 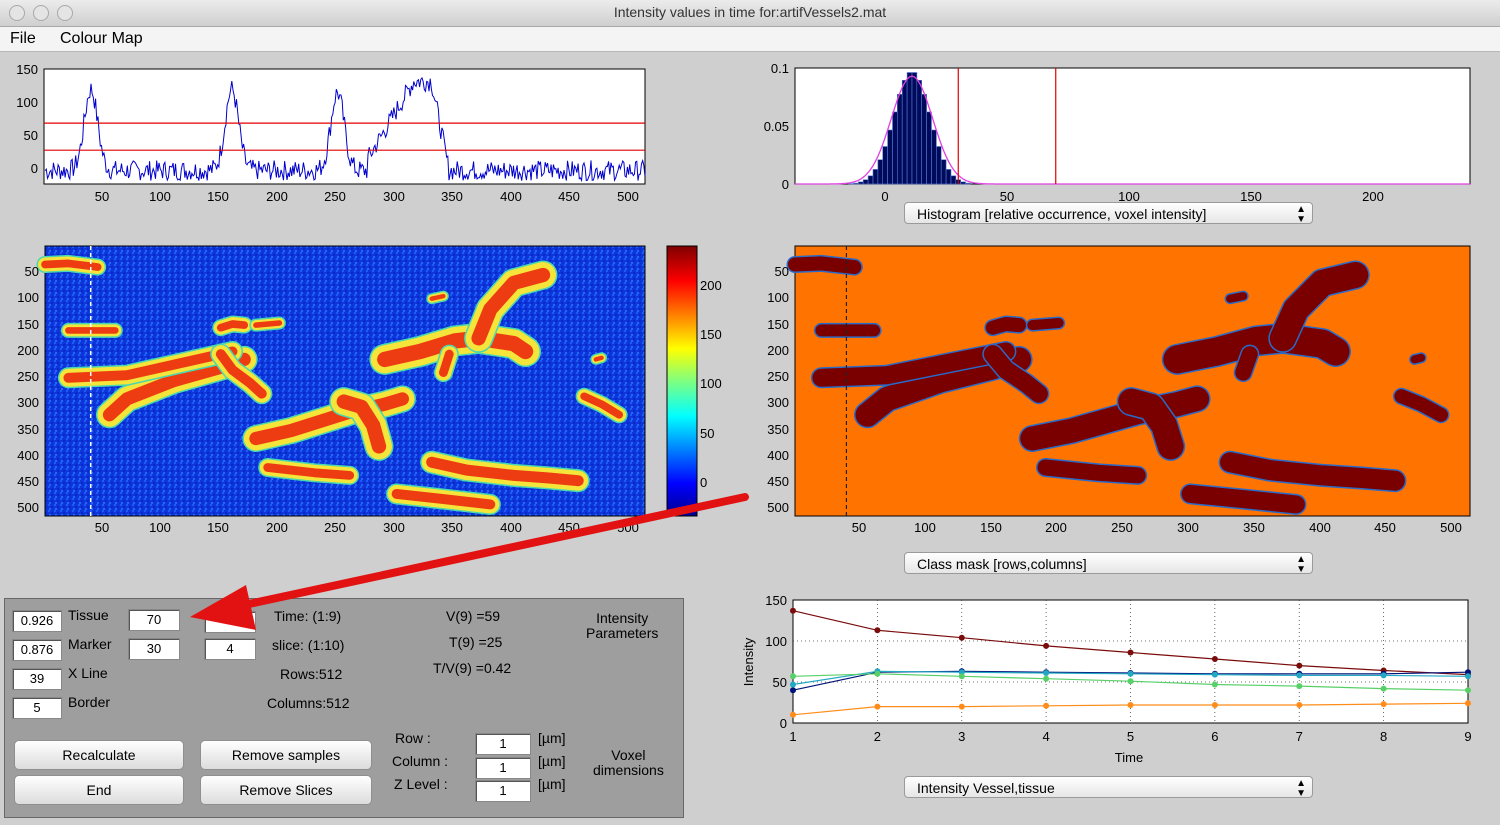 I want to click on y-tick-label: 100, so click(x=776, y=641).